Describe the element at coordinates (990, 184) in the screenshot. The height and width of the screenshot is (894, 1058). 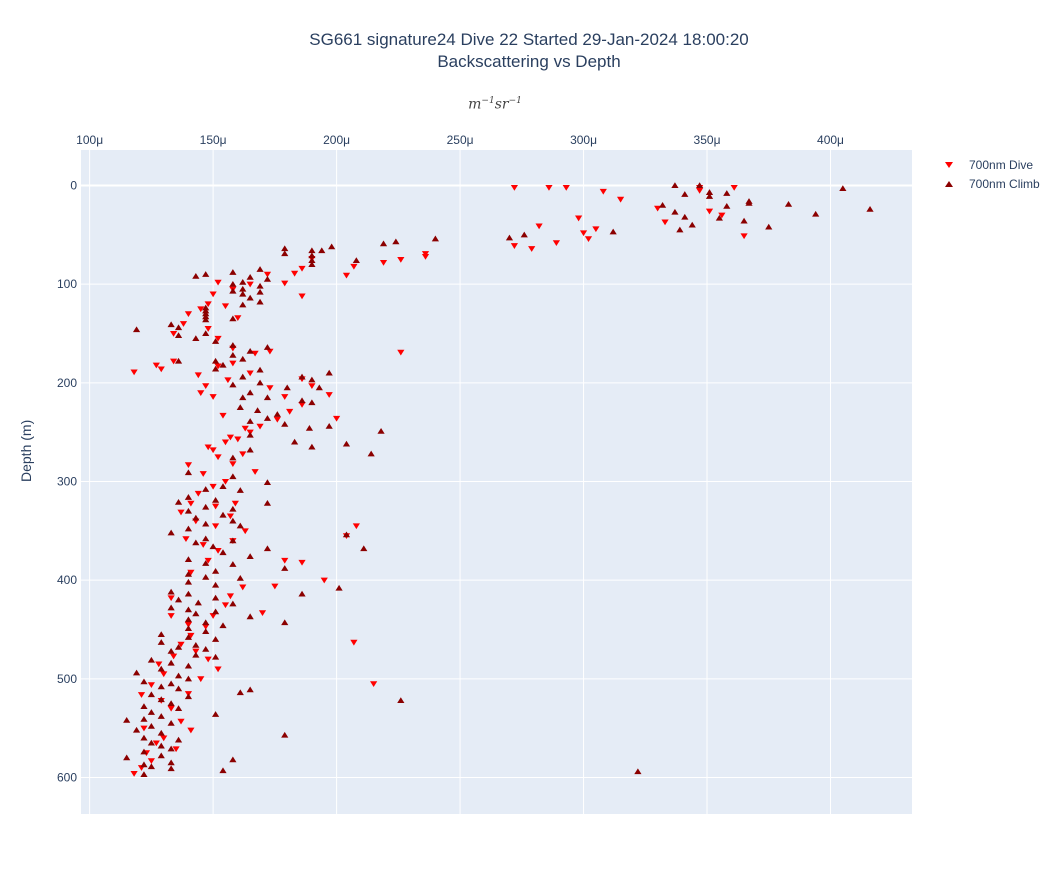
I see `legend-item-climb: 700nm Climb` at that location.